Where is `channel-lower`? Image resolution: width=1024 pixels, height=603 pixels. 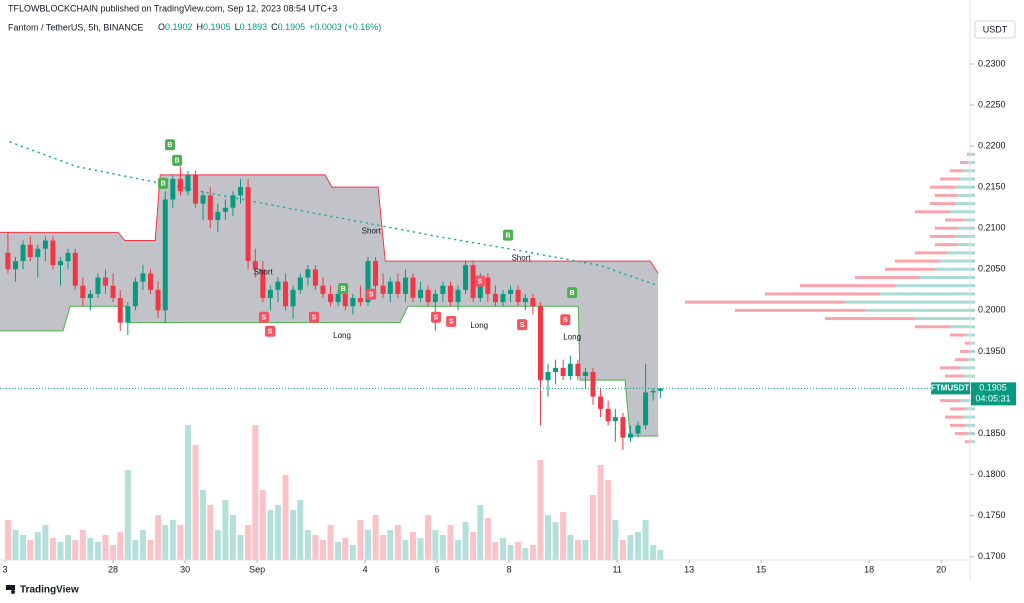
channel-lower is located at coordinates (329, 371).